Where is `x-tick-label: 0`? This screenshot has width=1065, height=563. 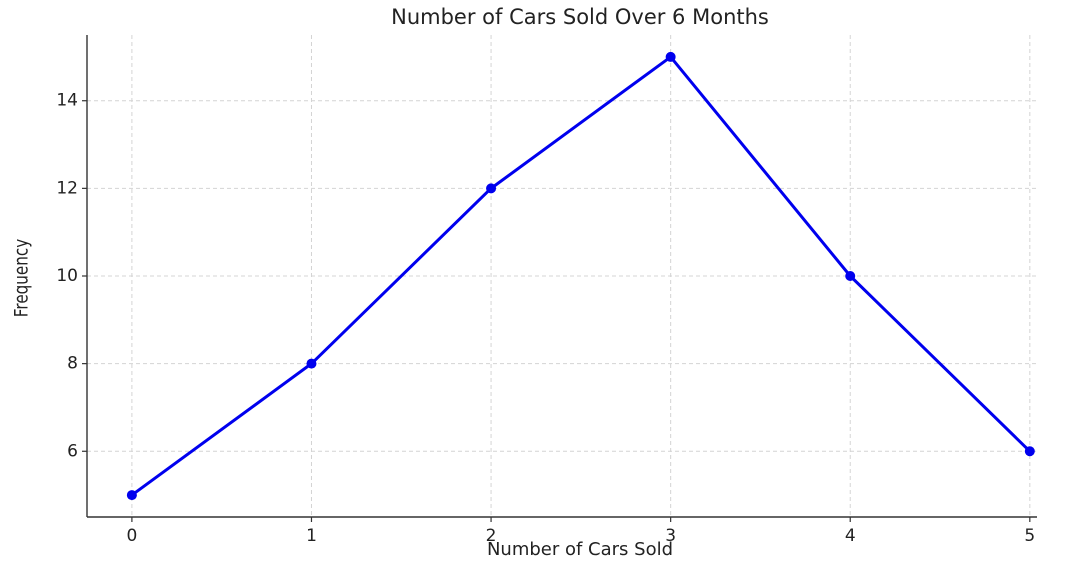
x-tick-label: 0 is located at coordinates (131, 536).